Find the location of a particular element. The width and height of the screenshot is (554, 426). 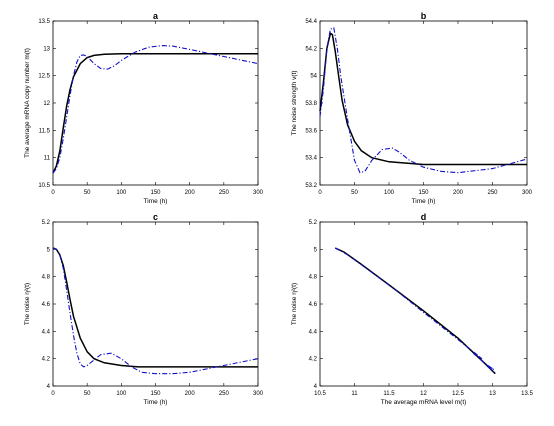

series-dashdot-line-a is located at coordinates (155, 109).